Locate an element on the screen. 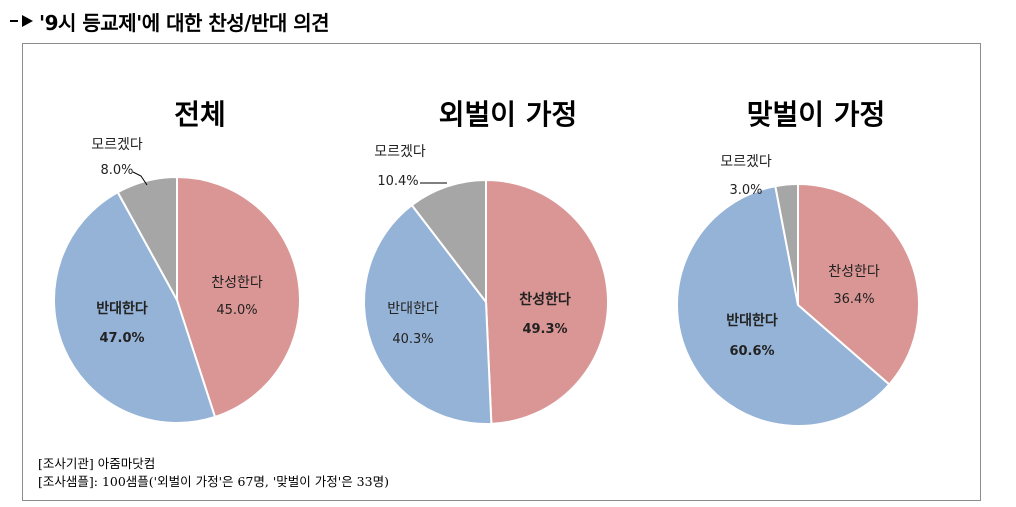 Image resolution: width=1016 pixels, height=507 pixels. page-header: '9시 등교제'에 대한 찬성/반대 의견 is located at coordinates (170, 21).